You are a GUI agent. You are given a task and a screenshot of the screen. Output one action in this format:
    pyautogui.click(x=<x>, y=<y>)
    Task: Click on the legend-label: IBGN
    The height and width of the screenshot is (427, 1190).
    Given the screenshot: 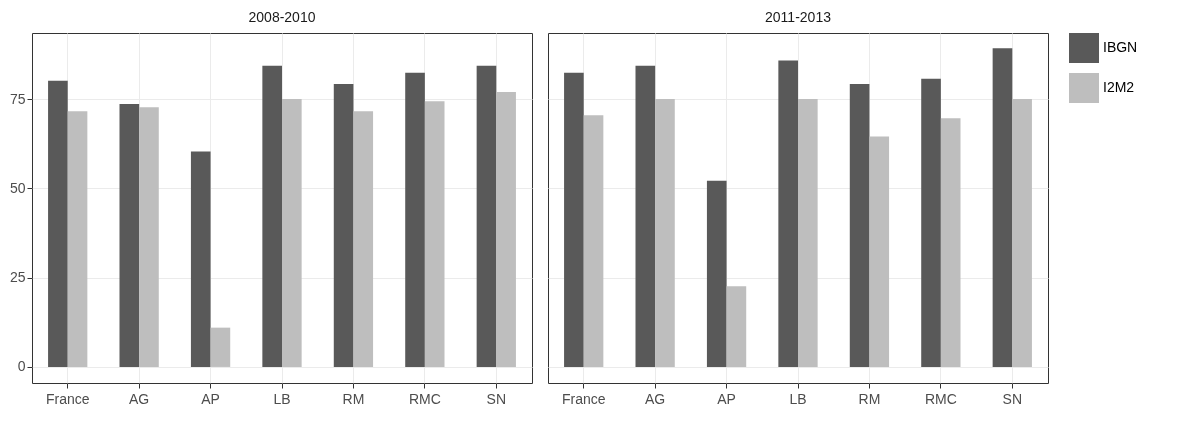 What is the action you would take?
    pyautogui.click(x=1120, y=47)
    